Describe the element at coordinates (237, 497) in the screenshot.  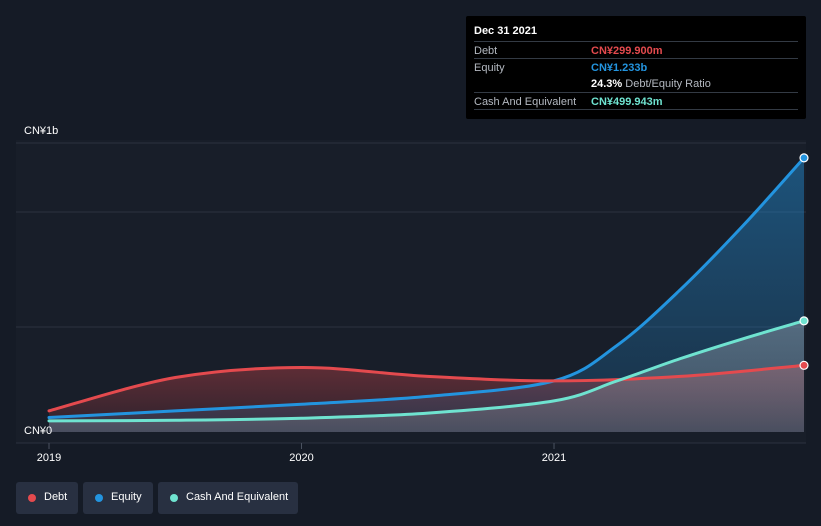
I see `legend-cash-label: Cash And Equivalent` at that location.